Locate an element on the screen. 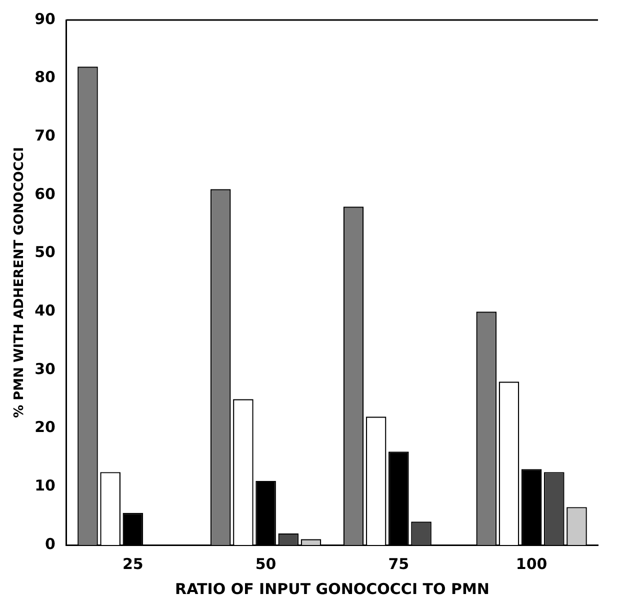 The image size is (626, 611). y-tick-label: 30 is located at coordinates (45, 369).